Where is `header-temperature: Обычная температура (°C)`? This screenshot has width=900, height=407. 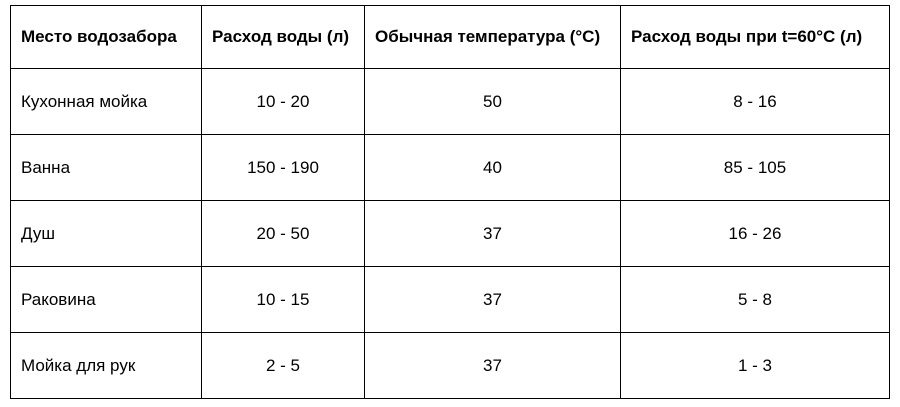 header-temperature: Обычная температура (°C) is located at coordinates (492, 37).